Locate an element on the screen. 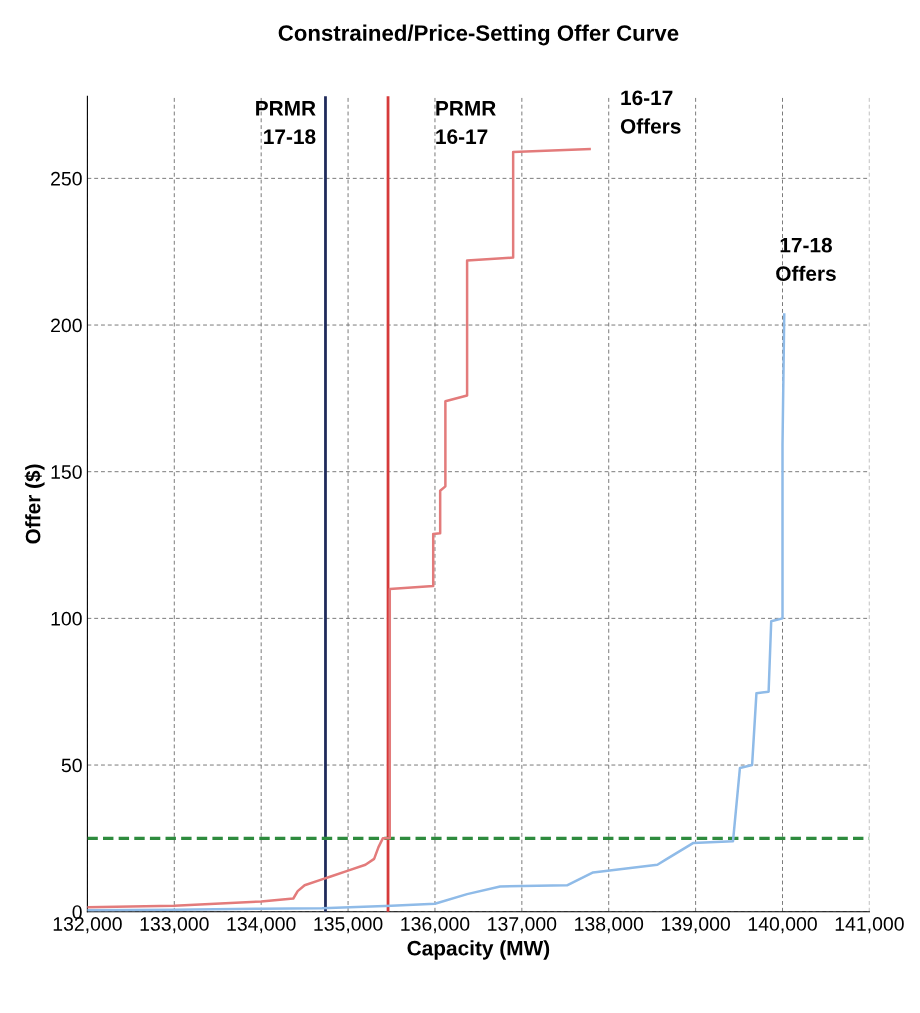 The height and width of the screenshot is (1013, 920). y-tick-label: 250 is located at coordinates (66, 178).